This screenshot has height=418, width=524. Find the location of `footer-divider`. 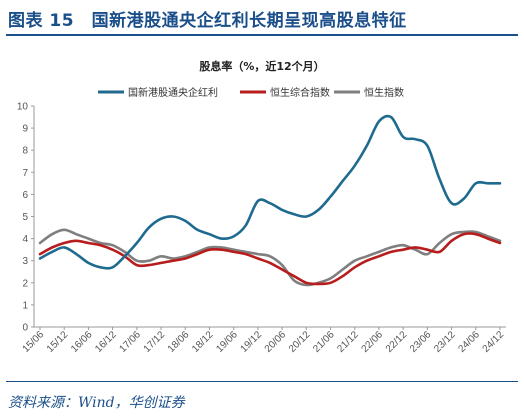

footer-divider is located at coordinates (262, 381).